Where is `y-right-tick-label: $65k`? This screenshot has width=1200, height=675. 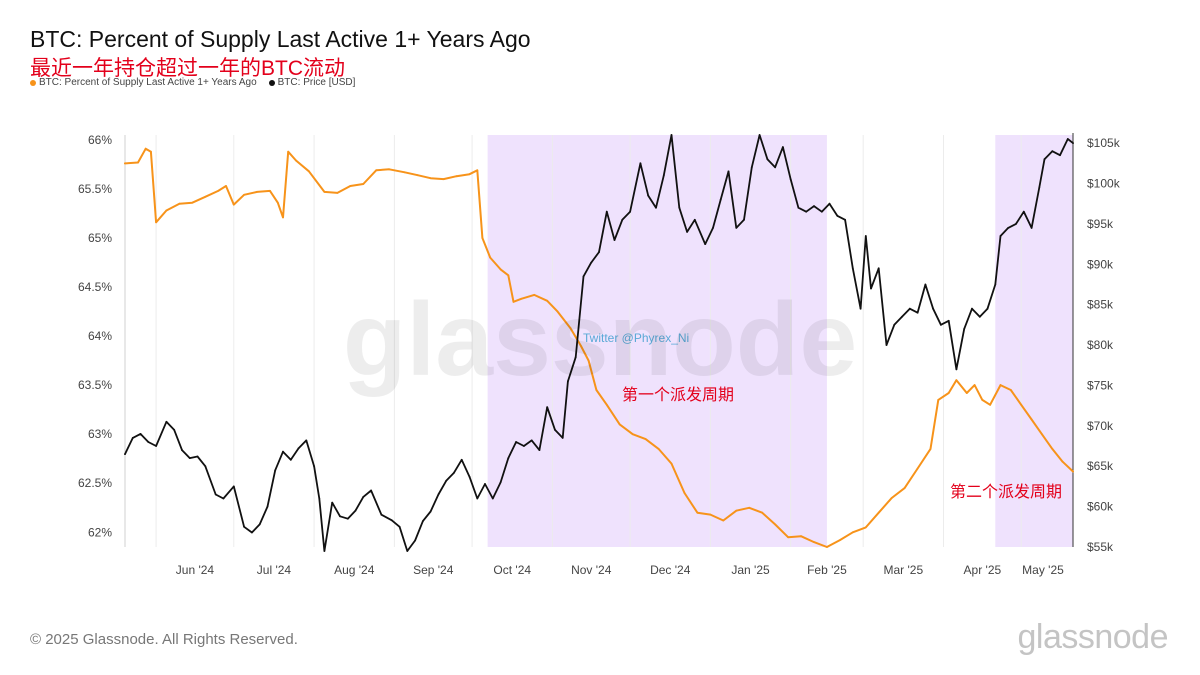
y-right-tick-label: $65k is located at coordinates (1100, 466).